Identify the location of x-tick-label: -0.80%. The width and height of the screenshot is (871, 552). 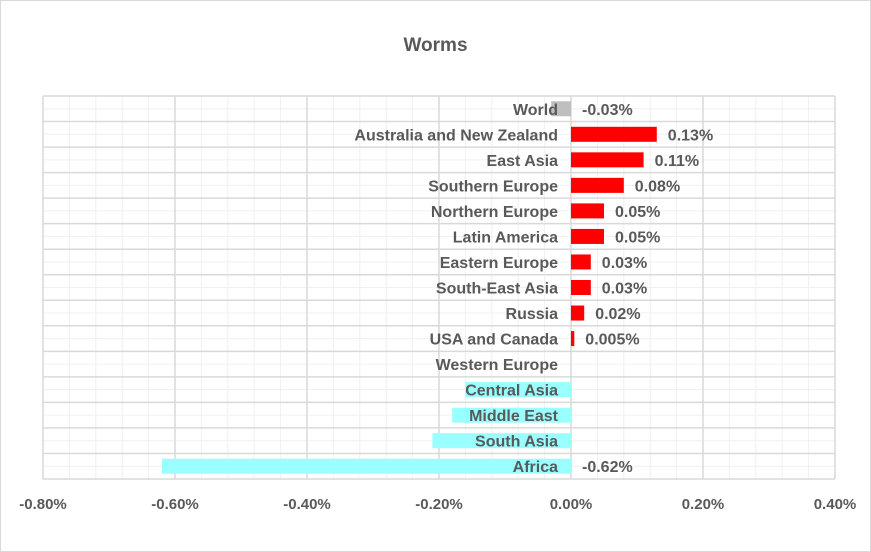
(43, 504).